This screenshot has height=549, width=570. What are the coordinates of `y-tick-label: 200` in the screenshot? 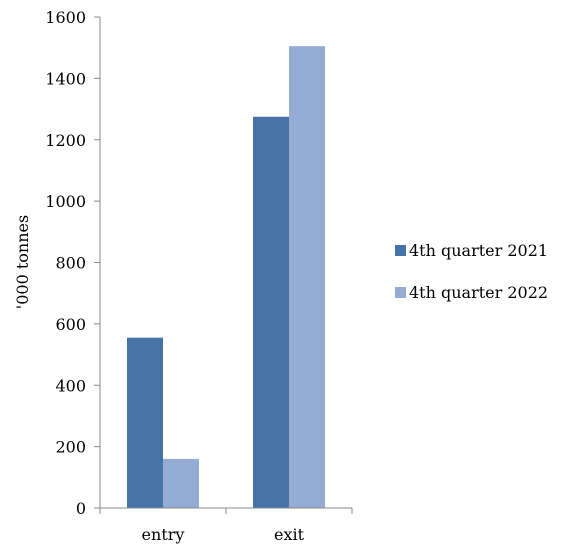 It's located at (70, 447).